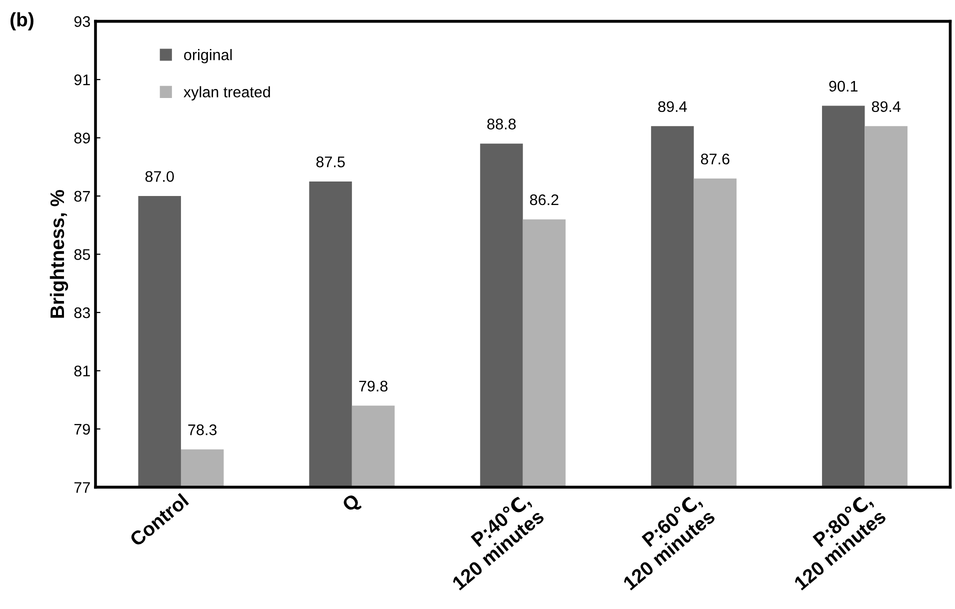  I want to click on data-label: 90.1, so click(843, 86).